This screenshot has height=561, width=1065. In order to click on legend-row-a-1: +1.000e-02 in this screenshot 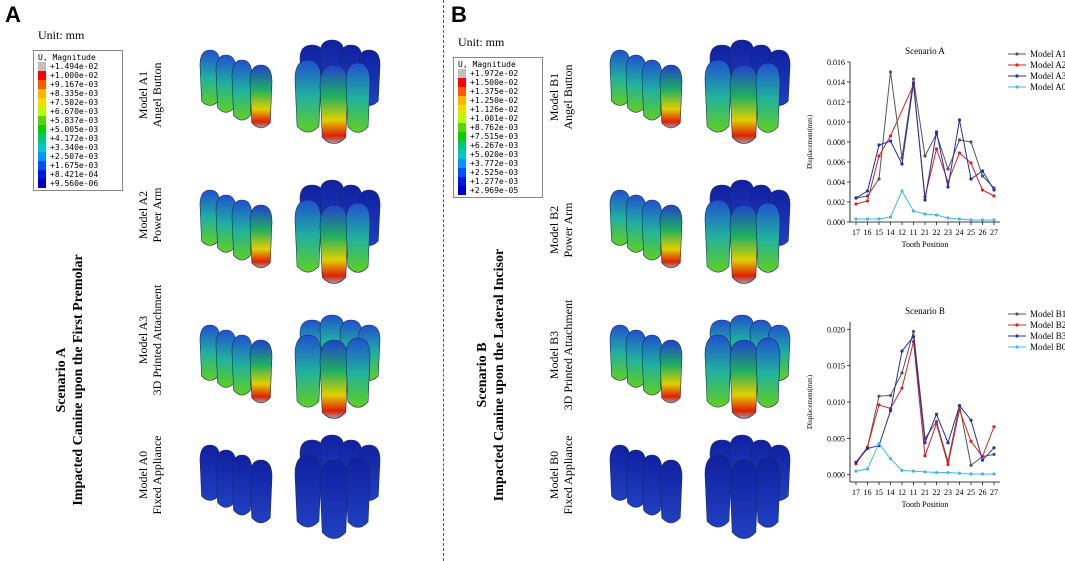, I will do `click(78, 75)`.